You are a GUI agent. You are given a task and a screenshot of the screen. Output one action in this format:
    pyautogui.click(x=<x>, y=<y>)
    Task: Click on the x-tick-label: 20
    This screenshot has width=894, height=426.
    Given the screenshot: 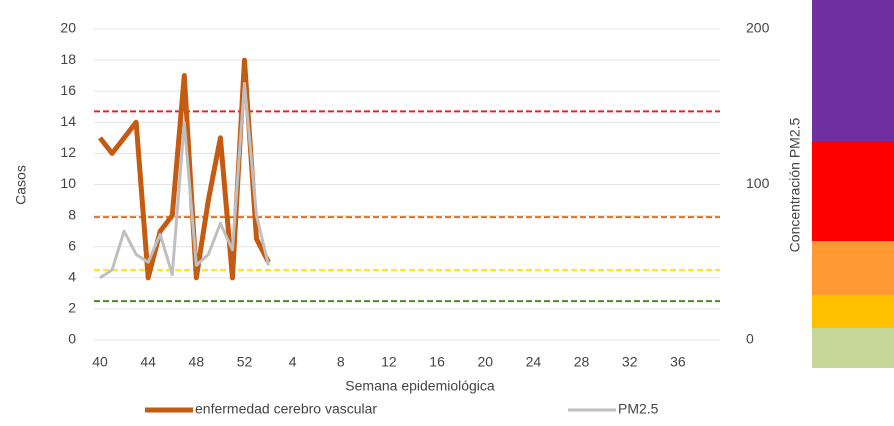 What is the action you would take?
    pyautogui.click(x=485, y=362)
    